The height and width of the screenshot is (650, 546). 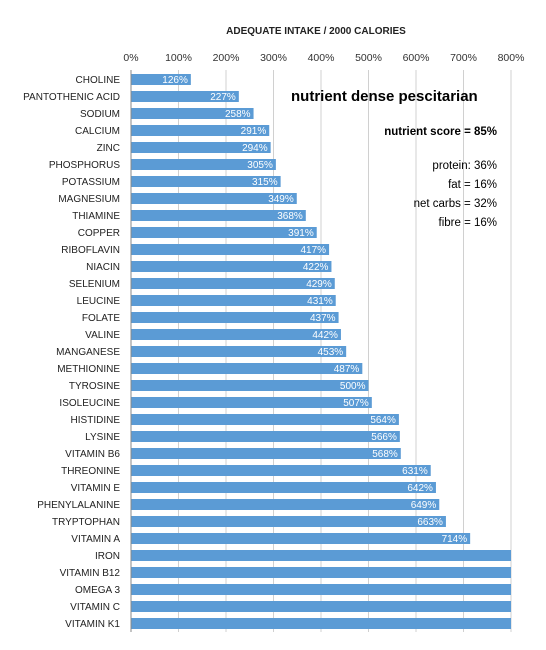 I want to click on data-label: 631%, so click(x=415, y=471).